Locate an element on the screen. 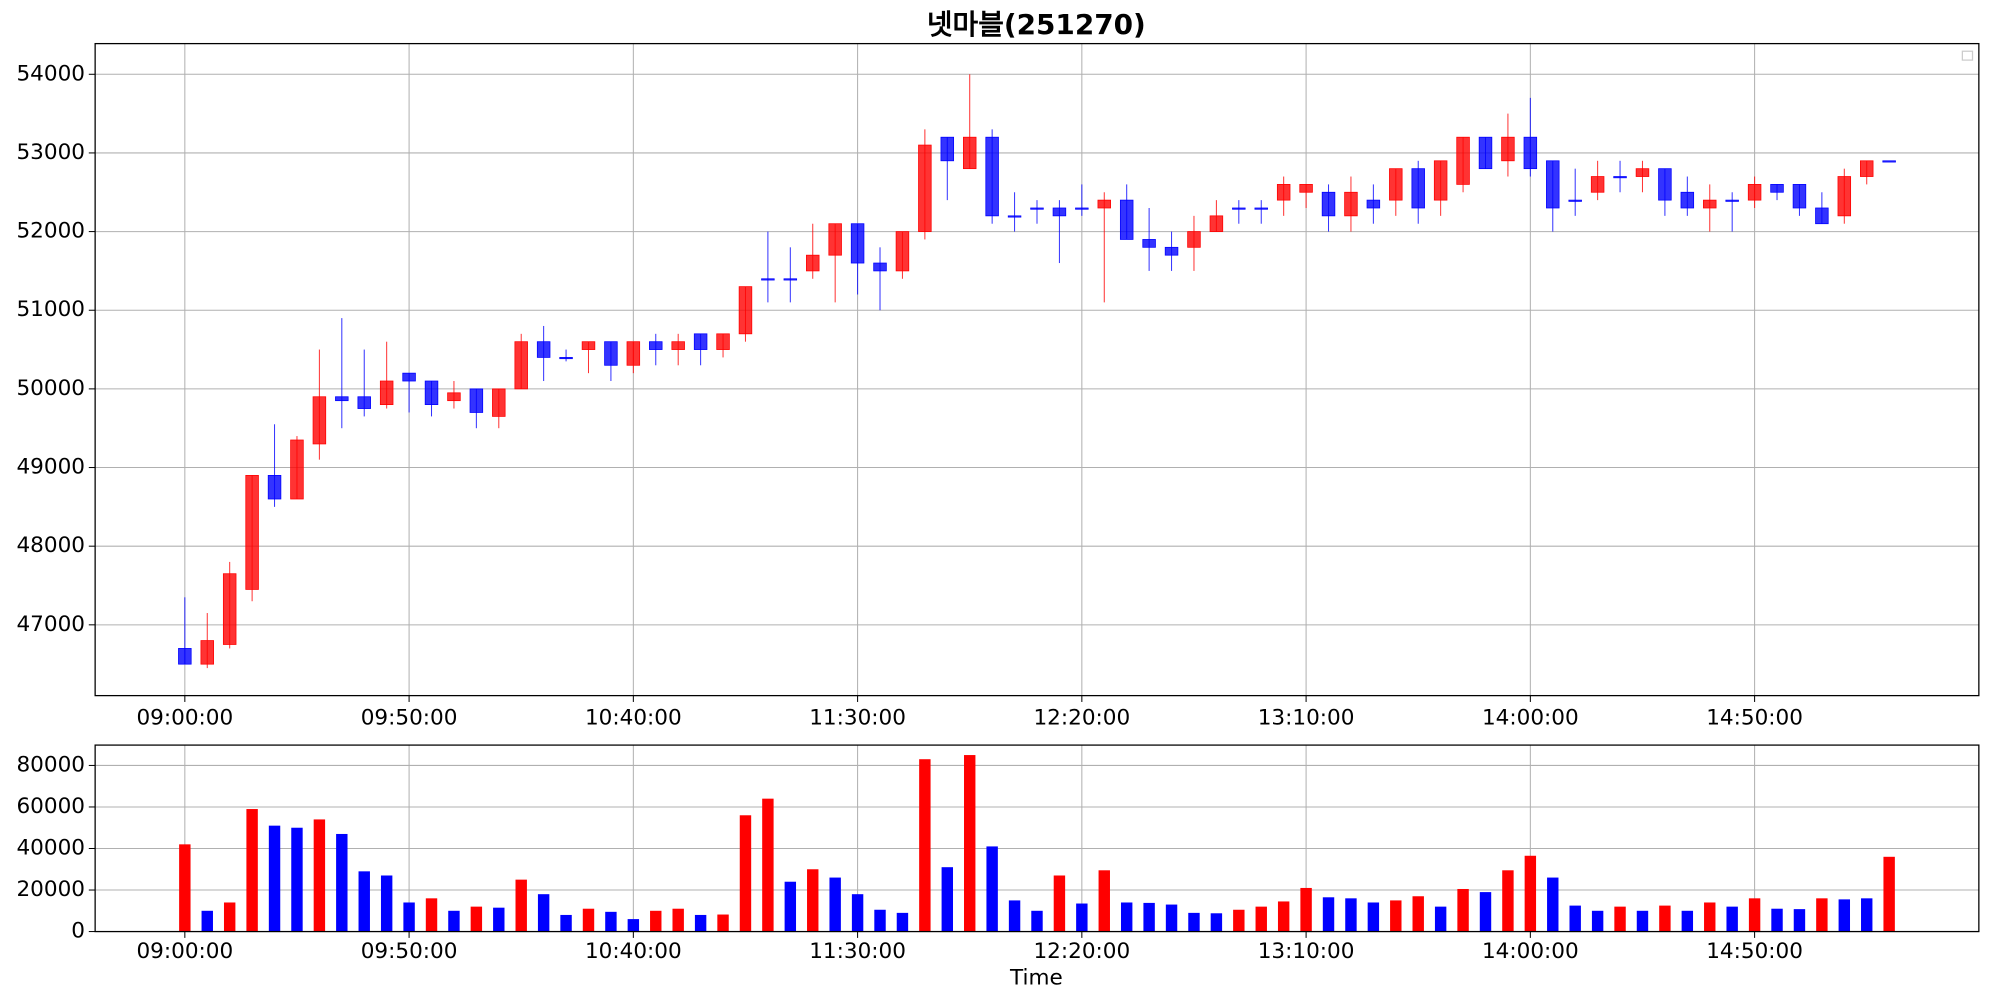  legend-box is located at coordinates (1967, 55).